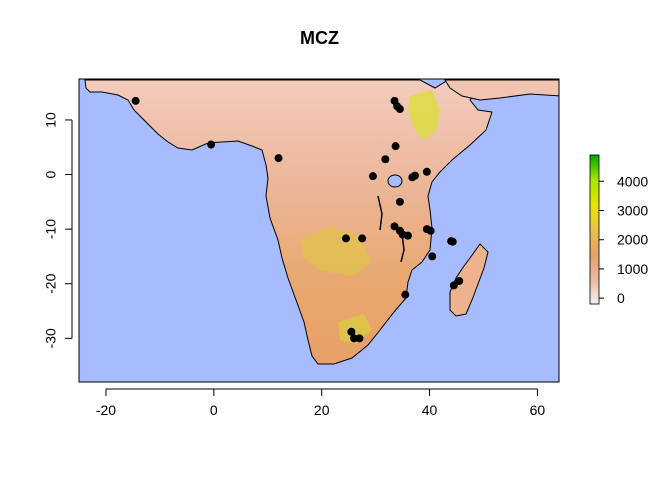  Describe the element at coordinates (319, 38) in the screenshot. I see `plot-title: MCZ` at that location.